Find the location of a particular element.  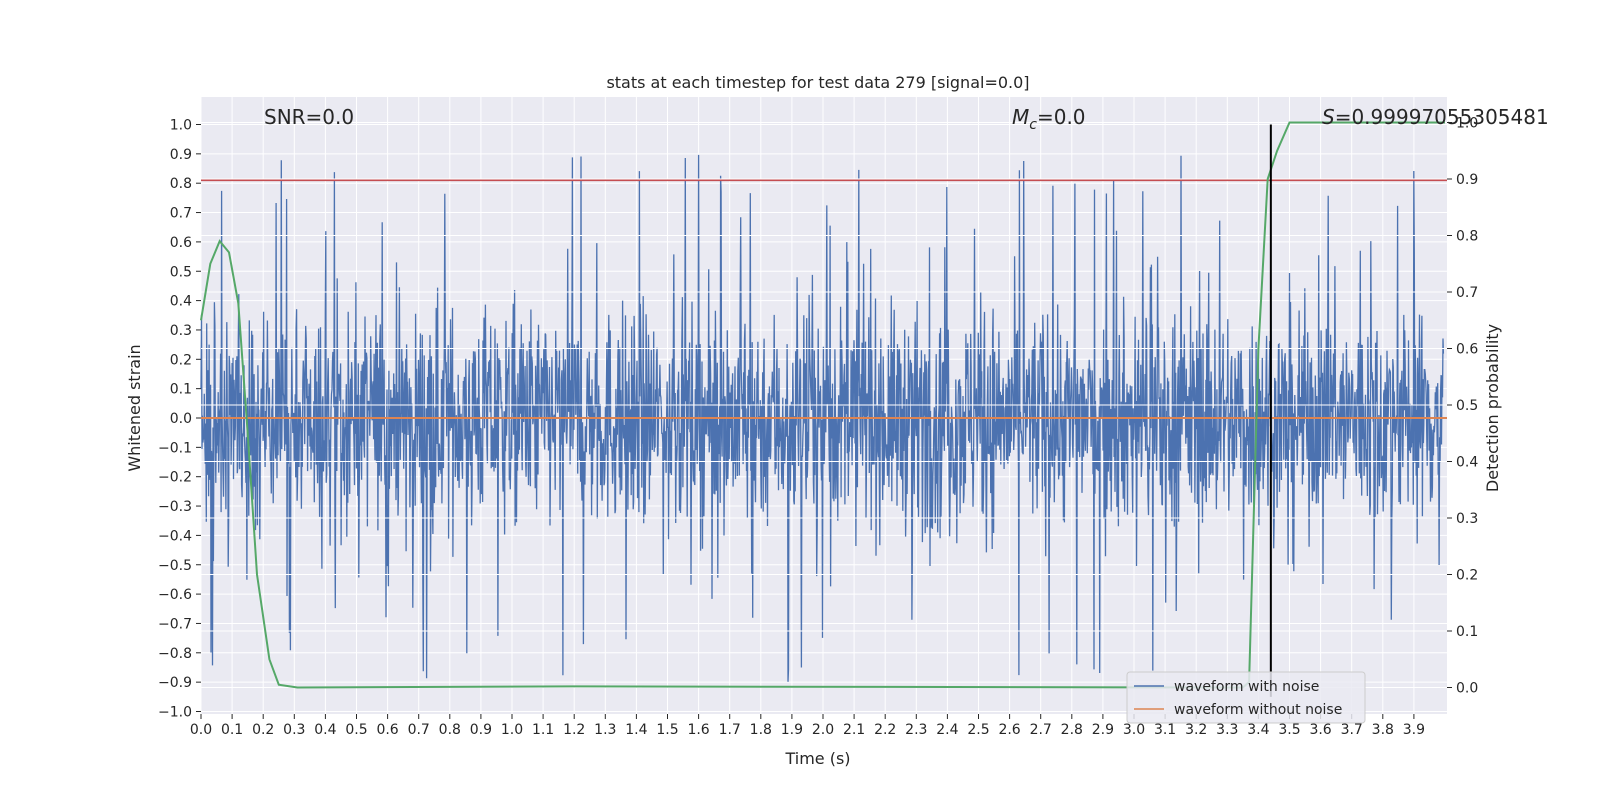

x-tick-label: 2.7 is located at coordinates (1041, 730).